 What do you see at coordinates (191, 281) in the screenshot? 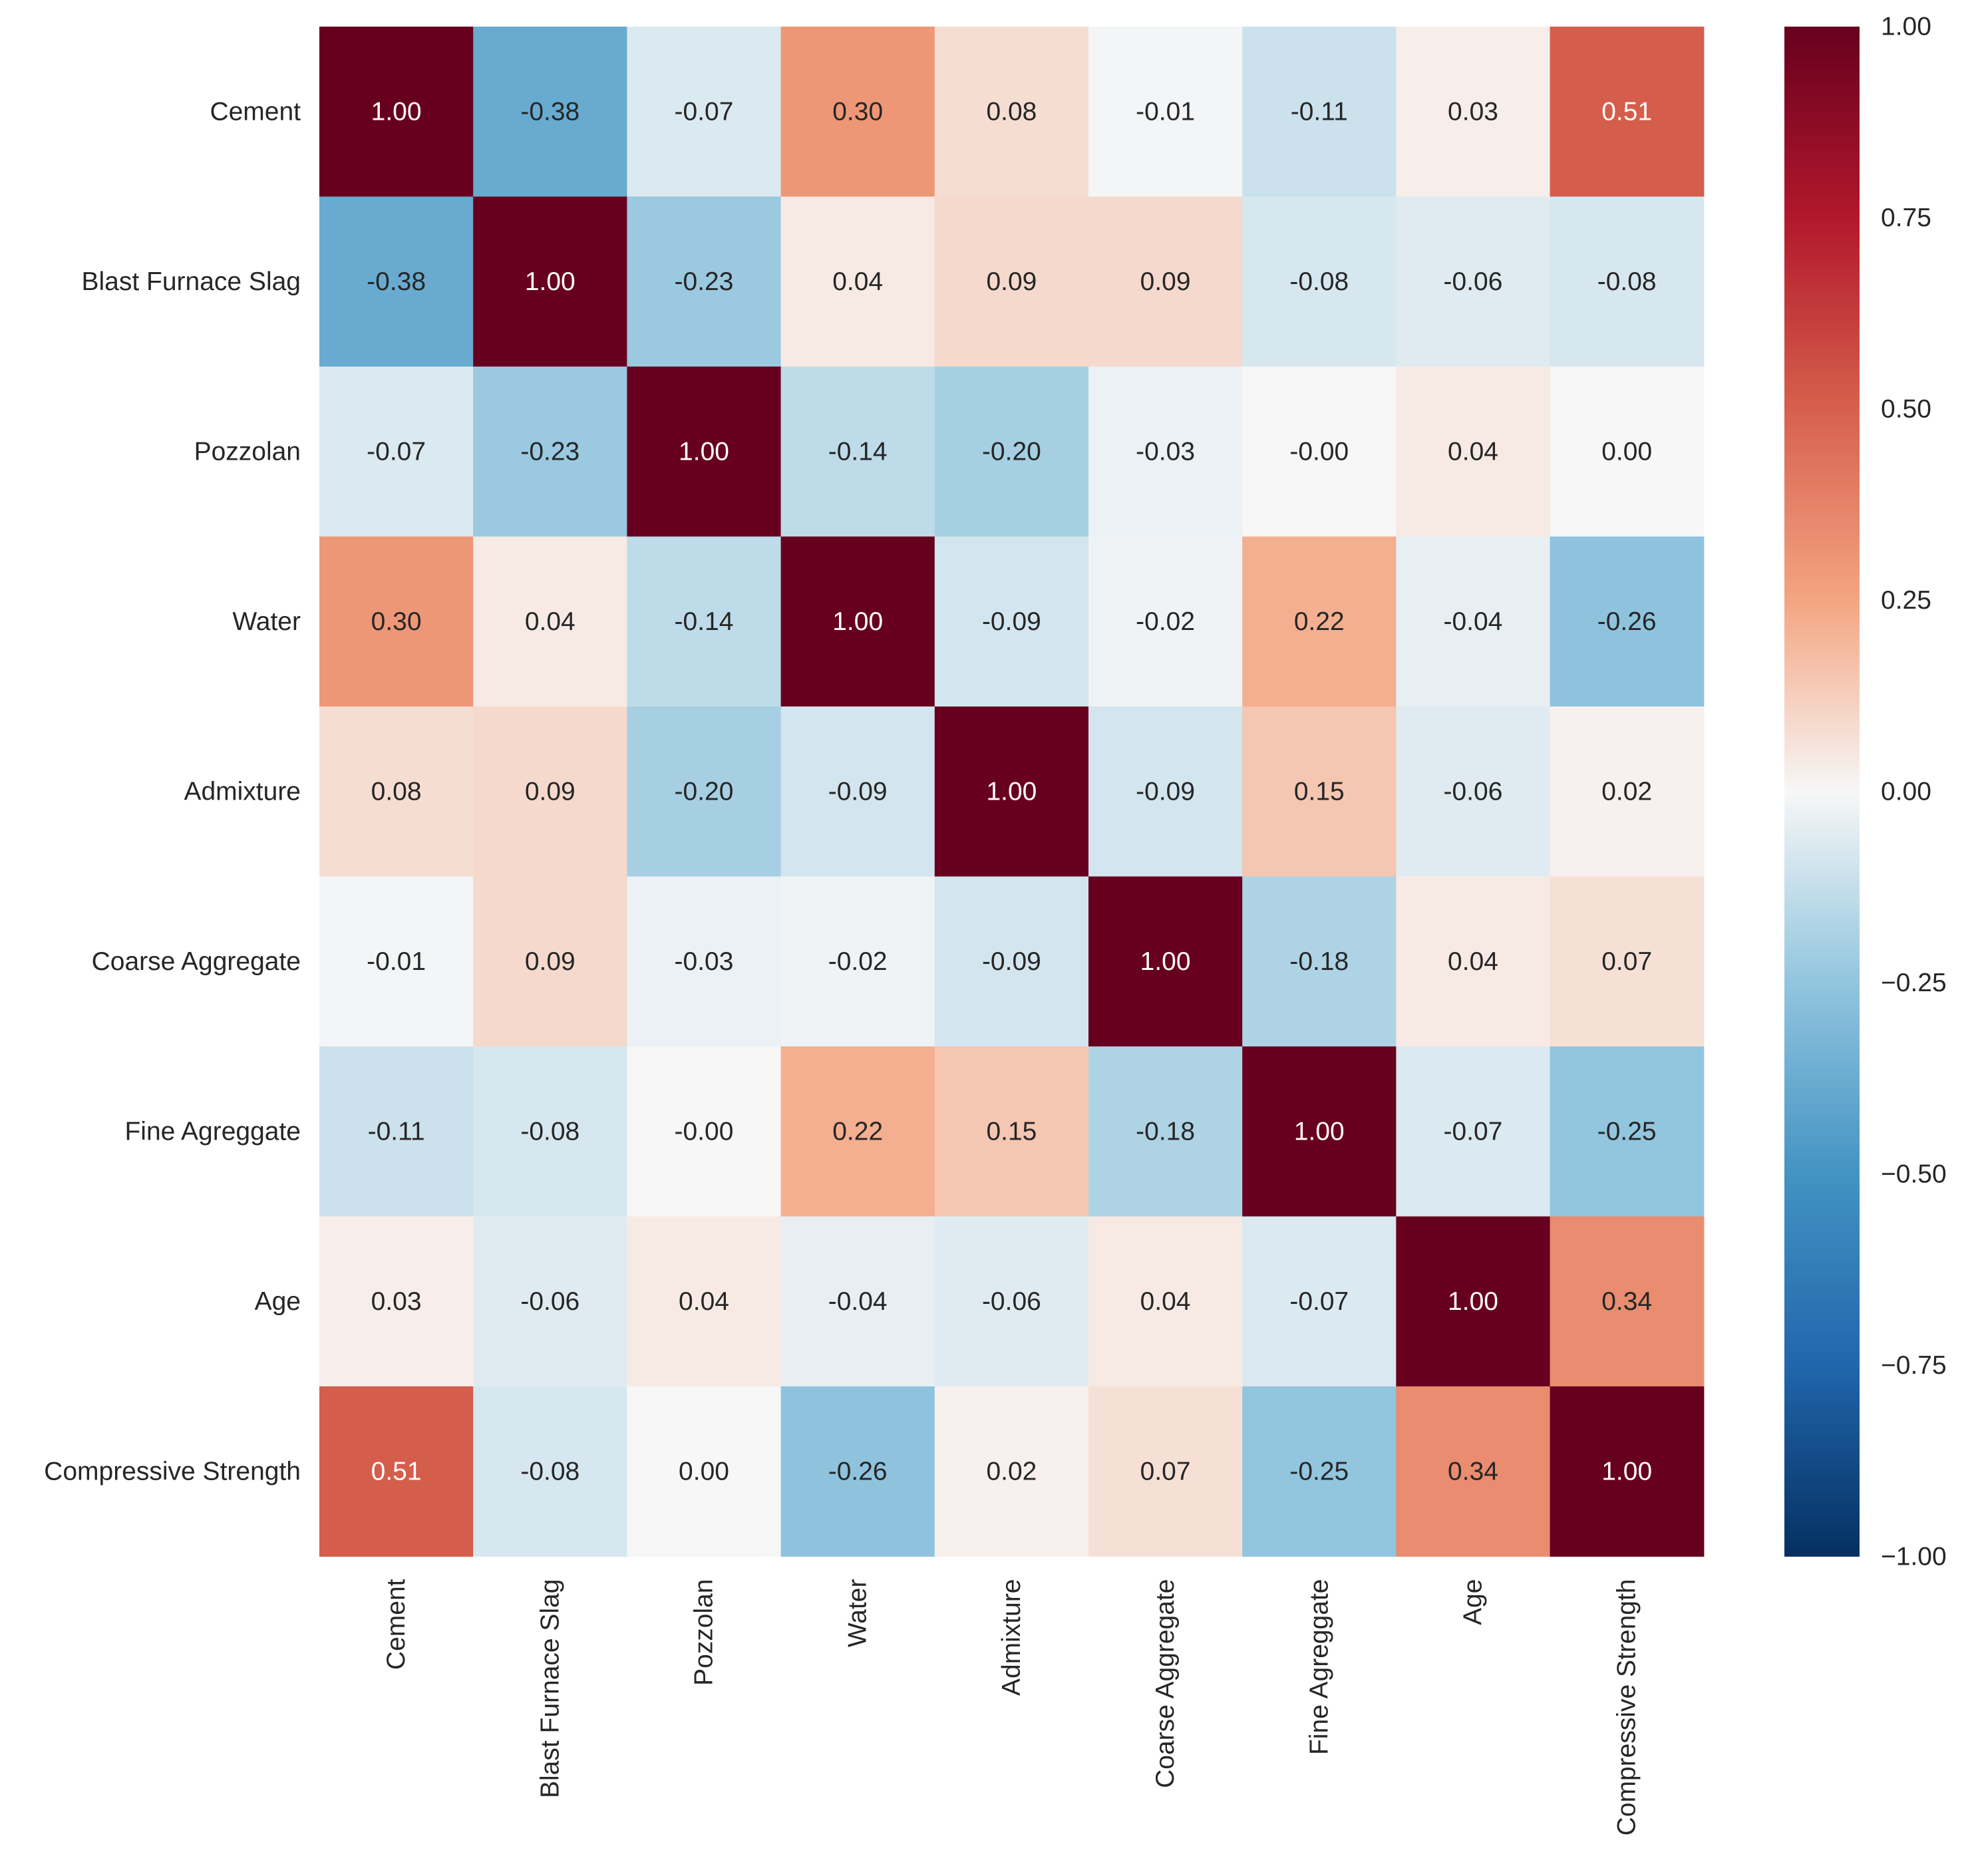
I see `y-tick-label: Blast Furnace Slag` at bounding box center [191, 281].